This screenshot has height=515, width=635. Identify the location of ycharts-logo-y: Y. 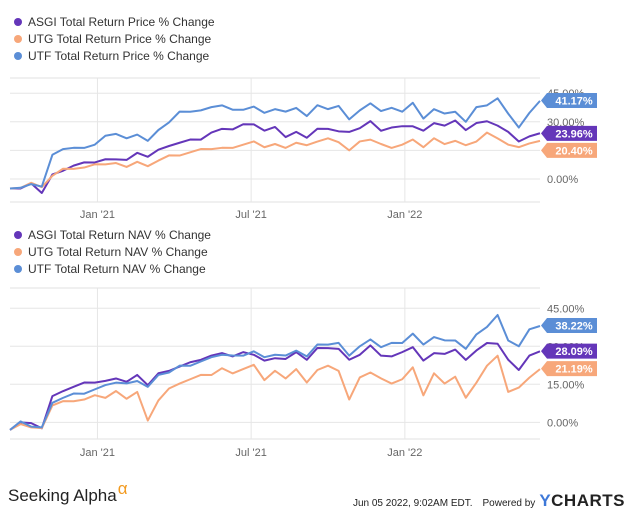
(545, 500).